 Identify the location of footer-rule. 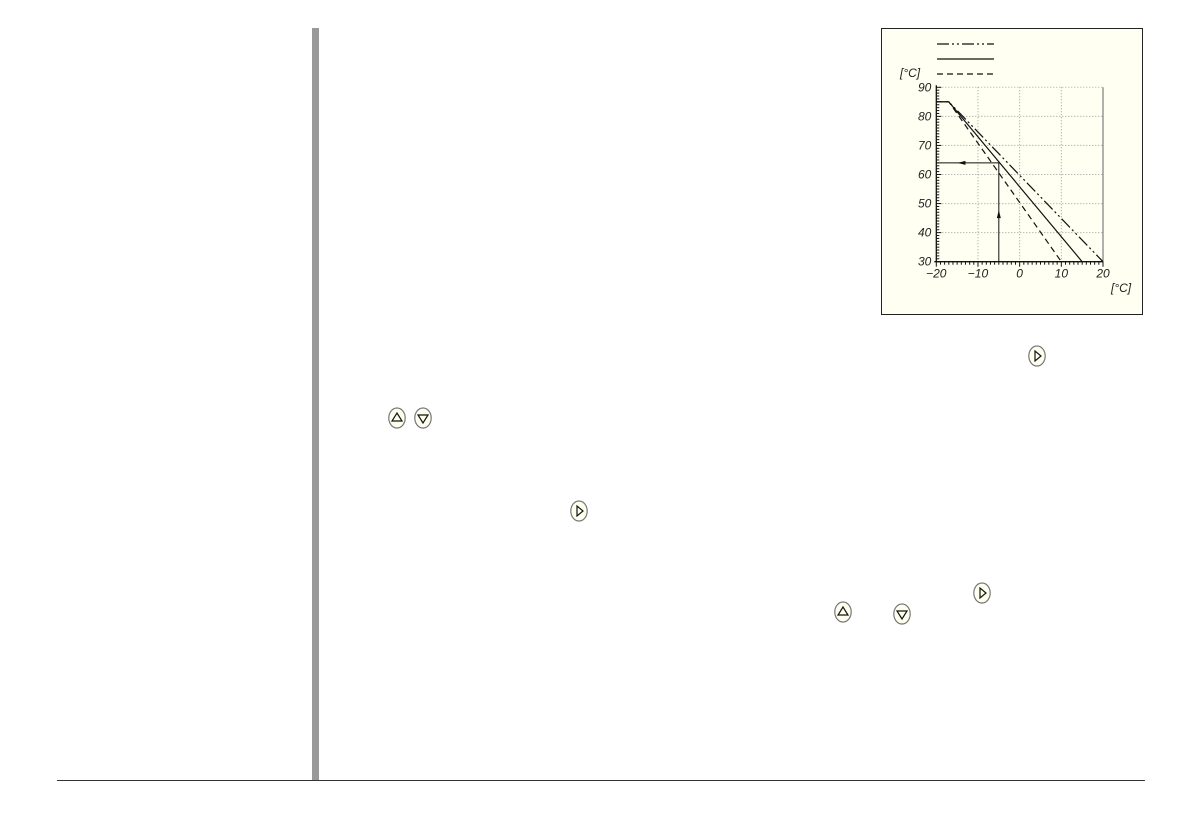
(601, 780).